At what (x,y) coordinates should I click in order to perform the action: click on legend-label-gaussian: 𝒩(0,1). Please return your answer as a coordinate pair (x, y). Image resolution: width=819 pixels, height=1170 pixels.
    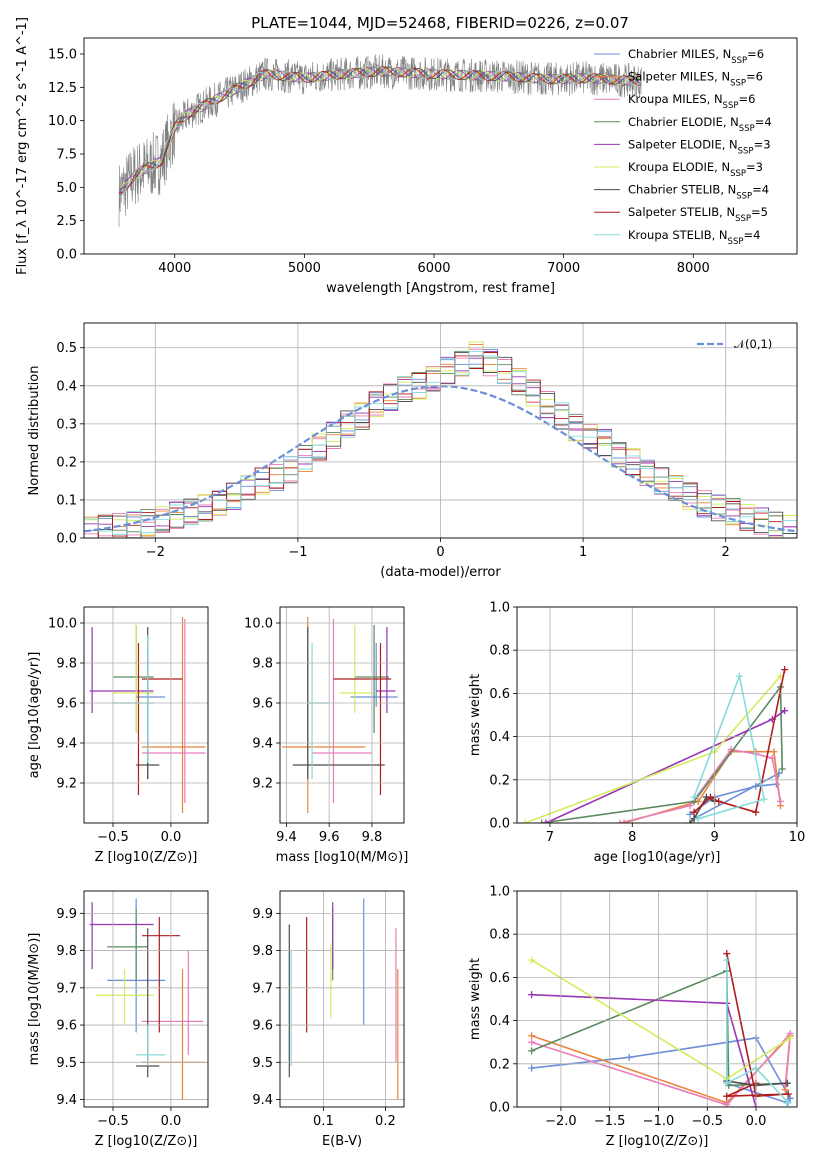
    Looking at the image, I should click on (753, 344).